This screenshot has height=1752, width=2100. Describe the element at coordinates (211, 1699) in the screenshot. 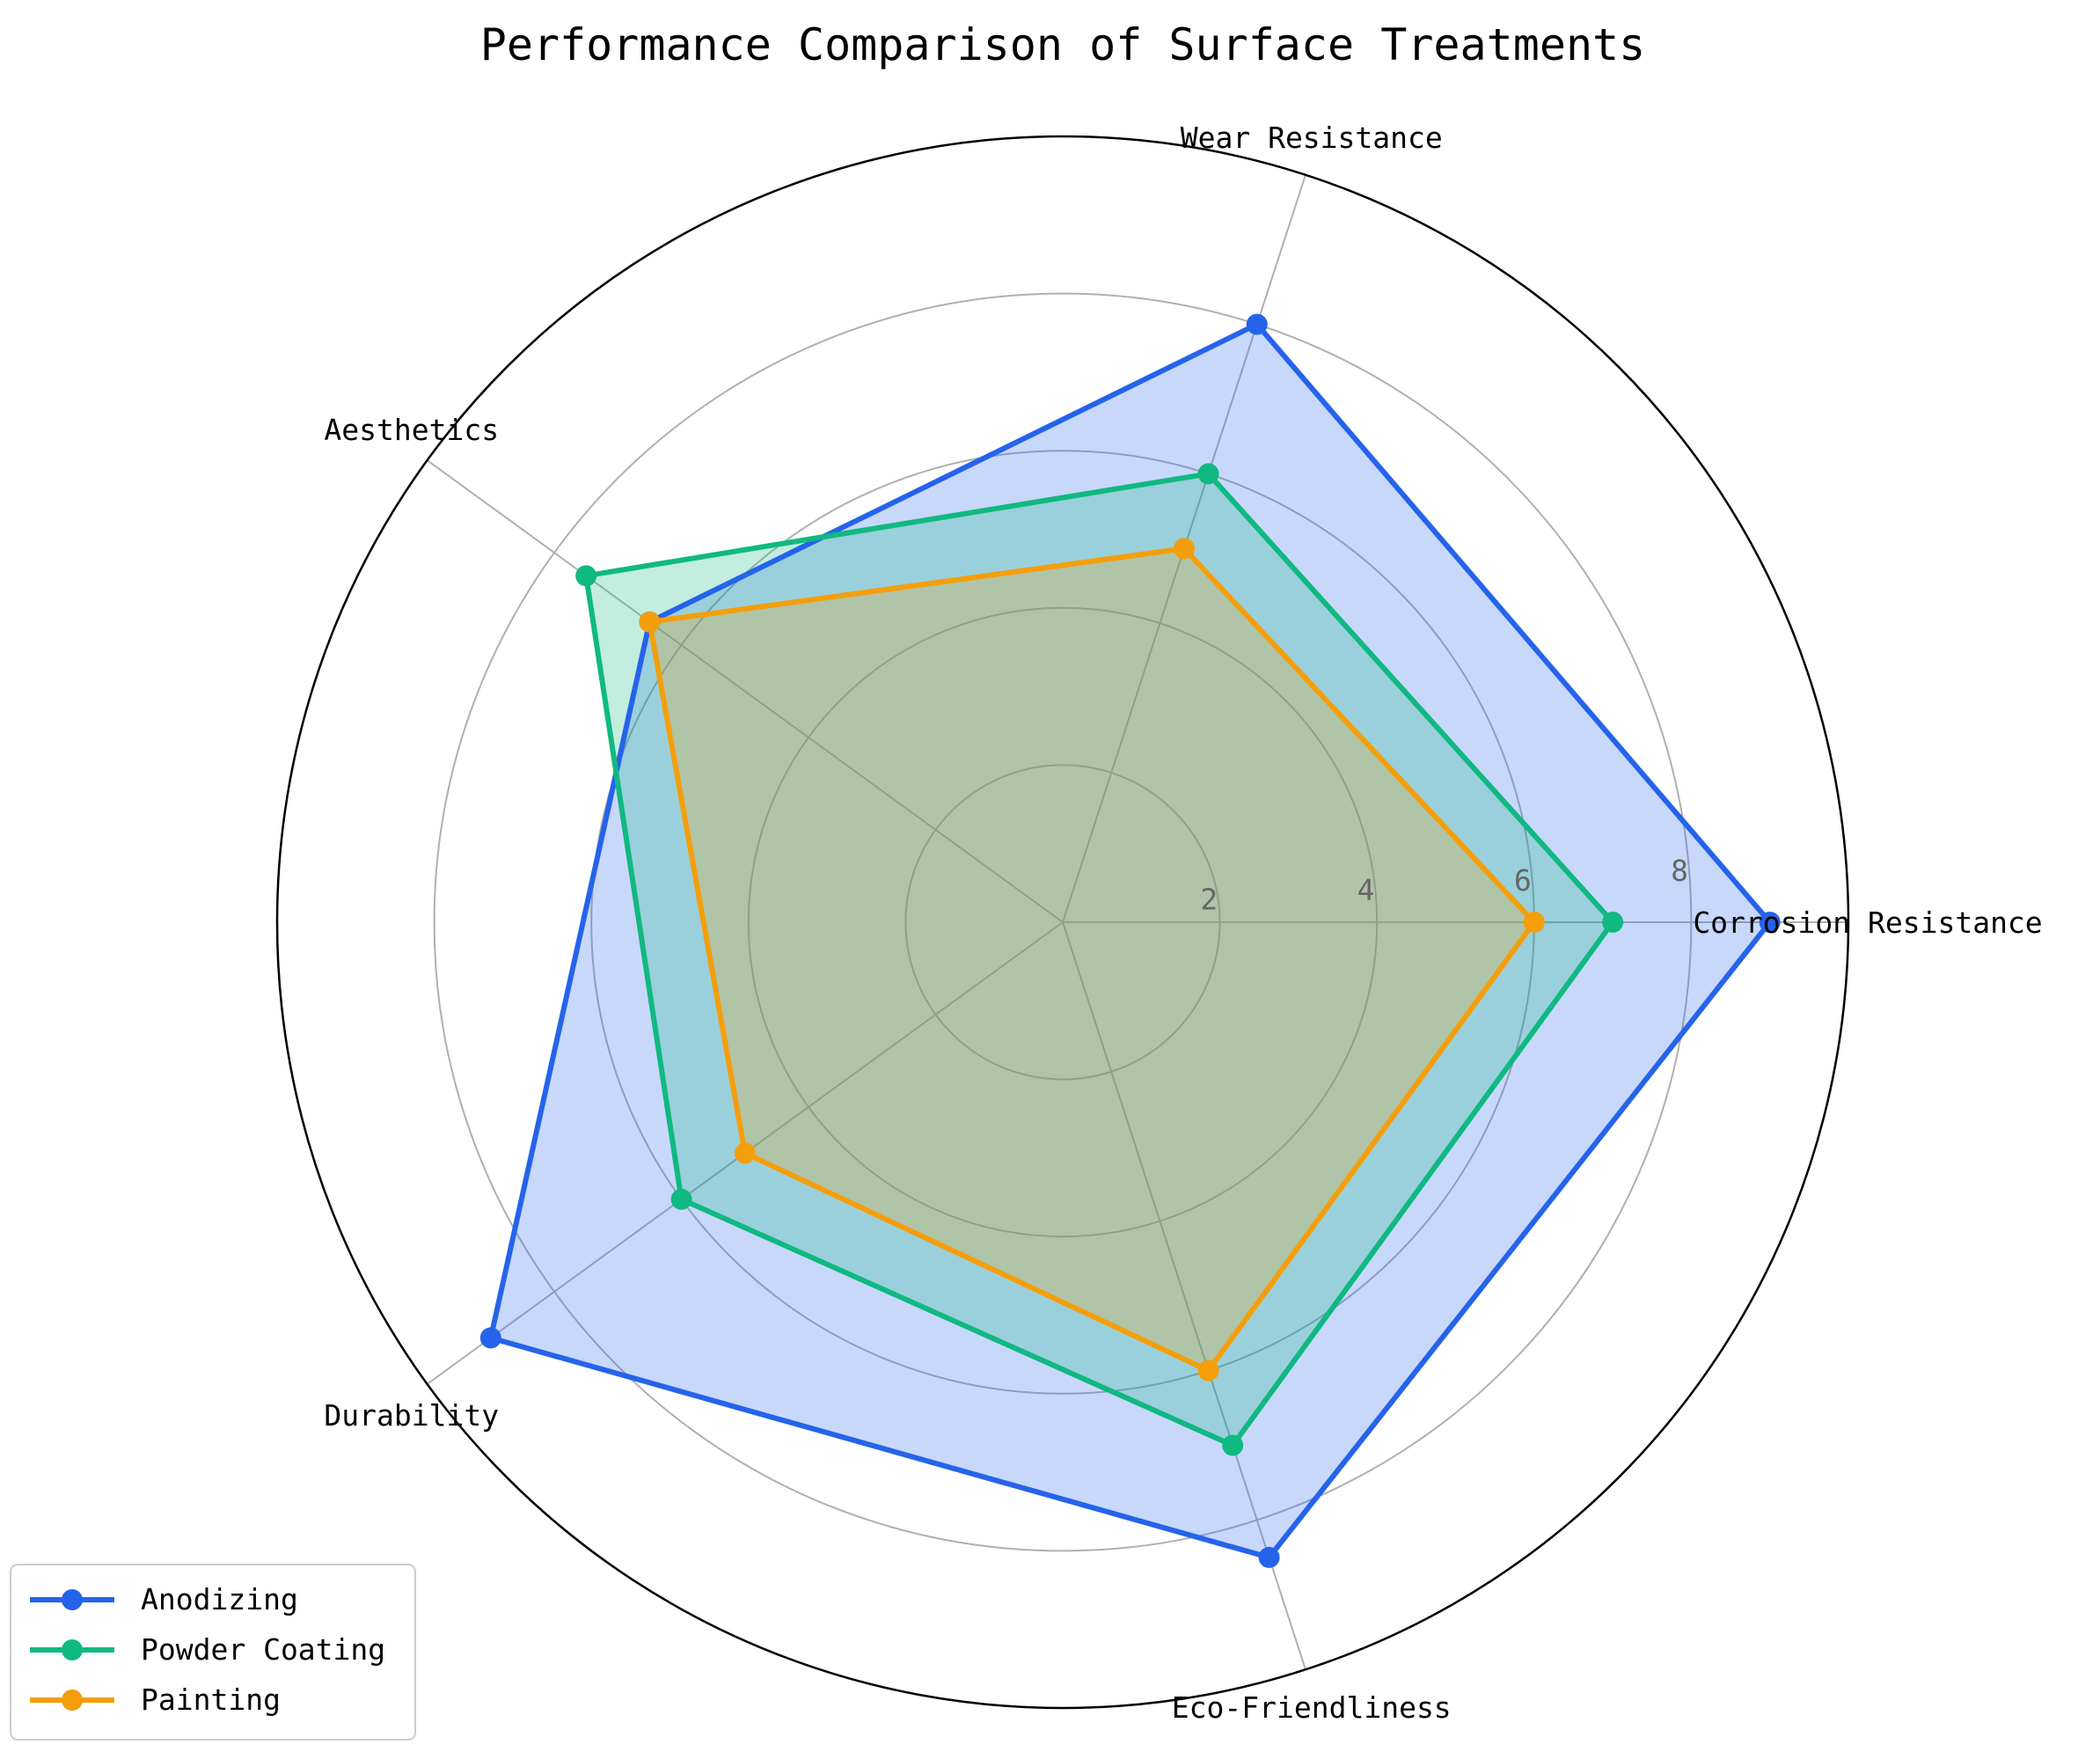

I see `legend-label-2: Painting` at that location.